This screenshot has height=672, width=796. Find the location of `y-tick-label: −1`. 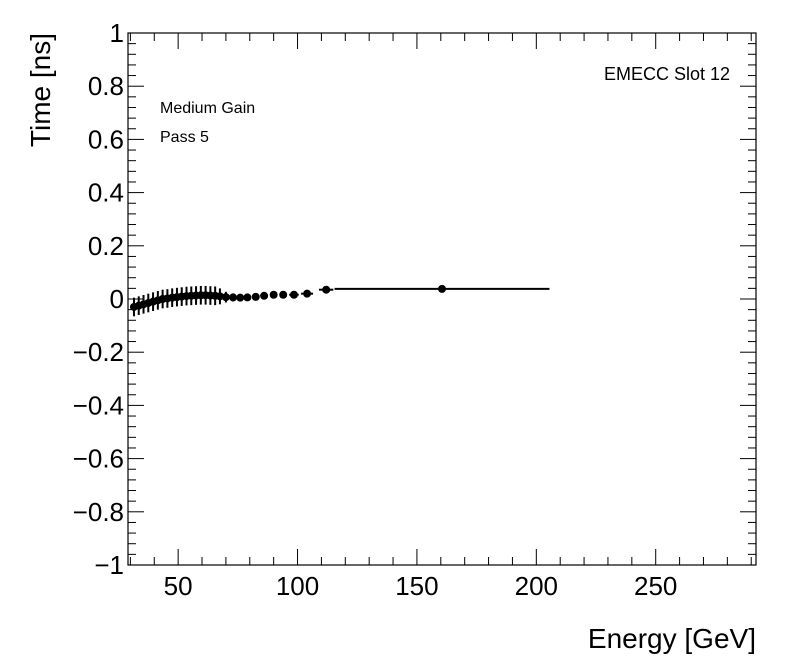

y-tick-label: −1 is located at coordinates (109, 565).